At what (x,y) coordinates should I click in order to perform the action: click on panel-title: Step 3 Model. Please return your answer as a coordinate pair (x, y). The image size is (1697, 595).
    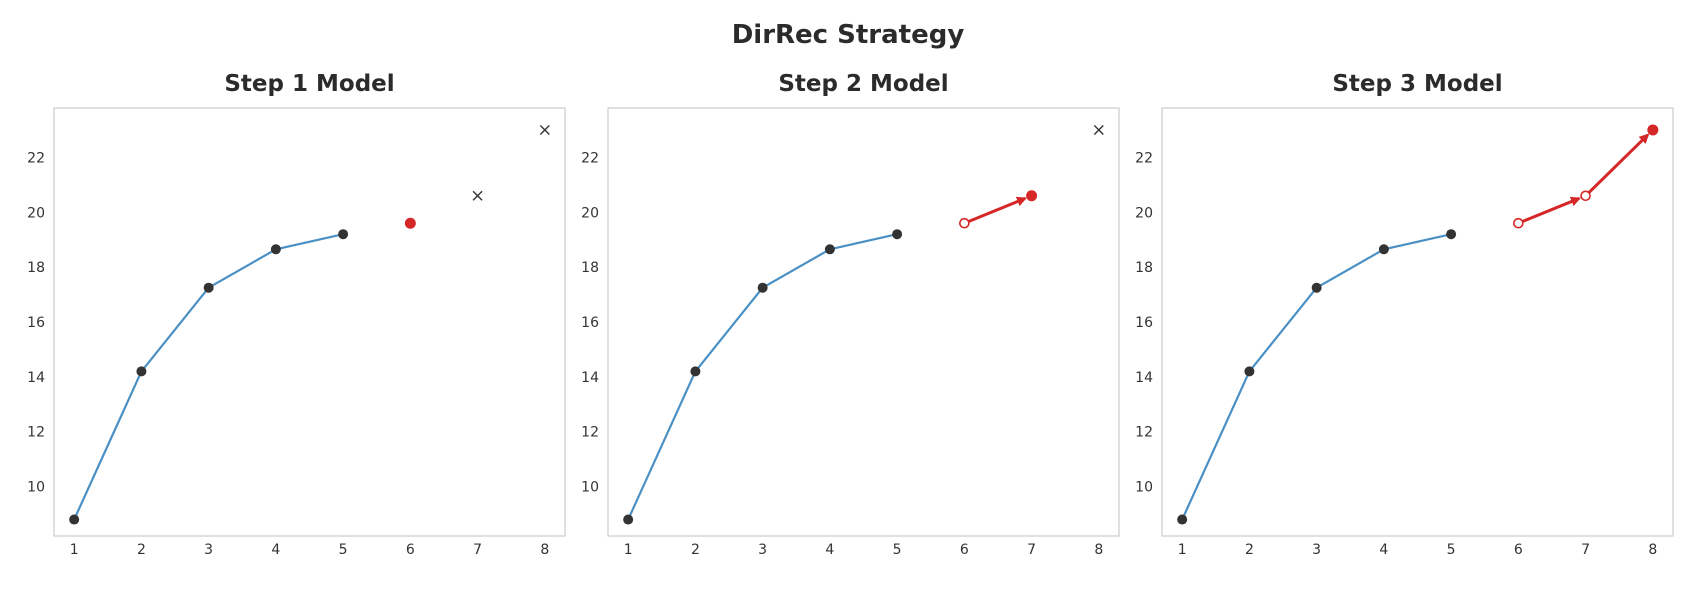
    Looking at the image, I should click on (1417, 84).